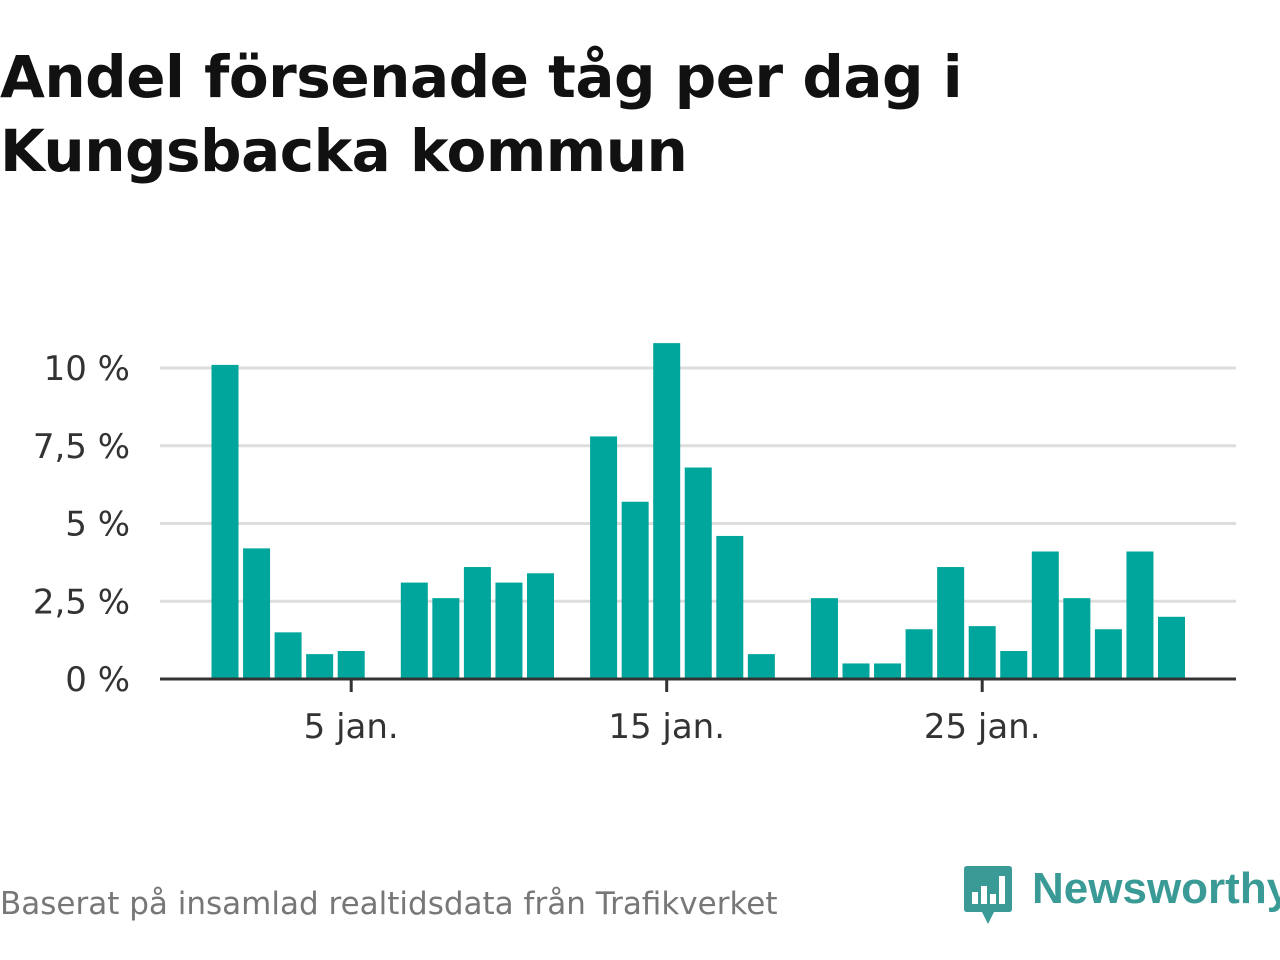  What do you see at coordinates (1156, 888) in the screenshot?
I see `logo-text: Newsworthy` at bounding box center [1156, 888].